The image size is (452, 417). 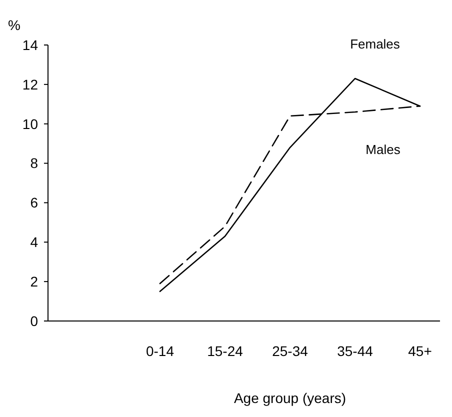 I want to click on x-tick-label: 45+, so click(x=420, y=351).